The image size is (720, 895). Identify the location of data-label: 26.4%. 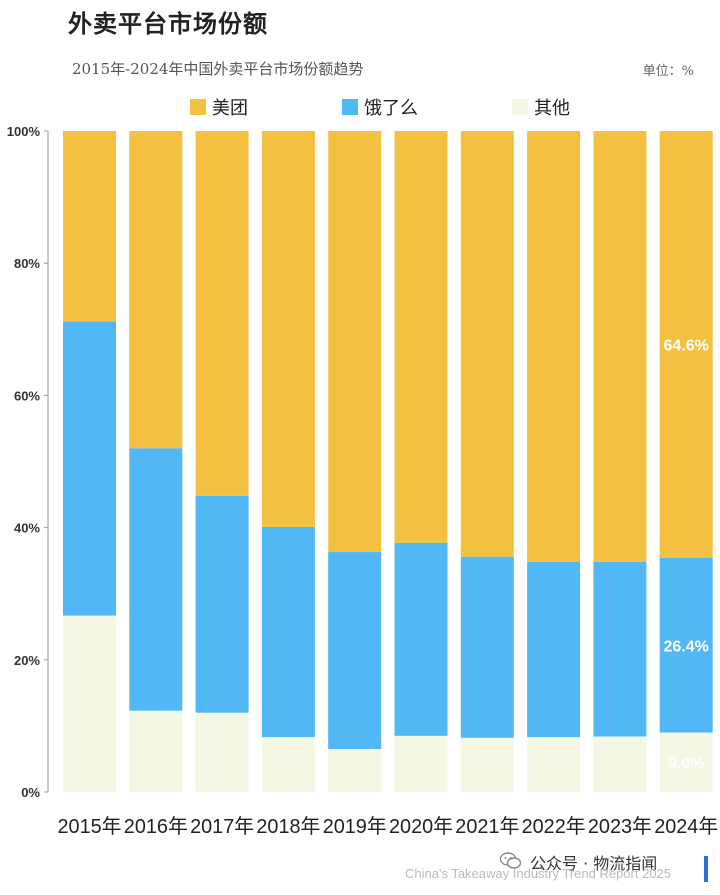
(686, 646).